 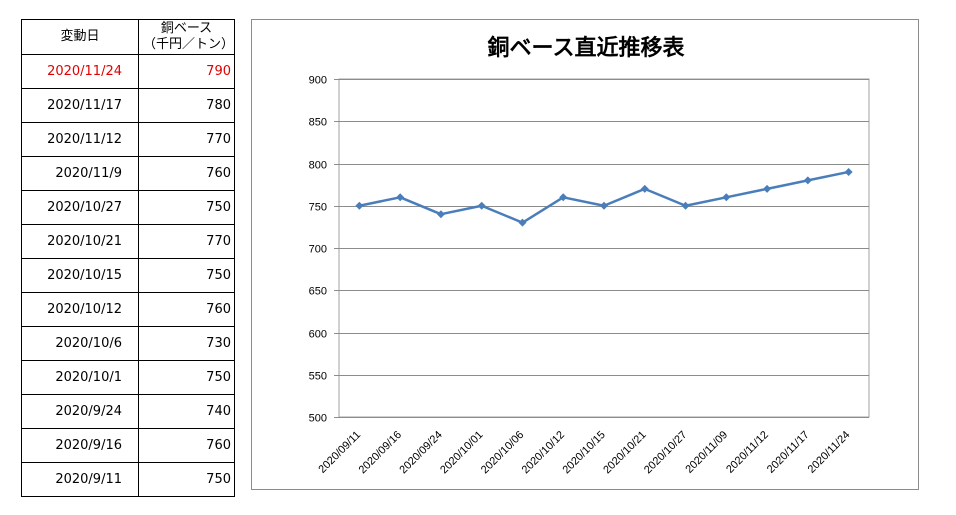 What do you see at coordinates (318, 81) in the screenshot?
I see `y-tick-label: 900` at bounding box center [318, 81].